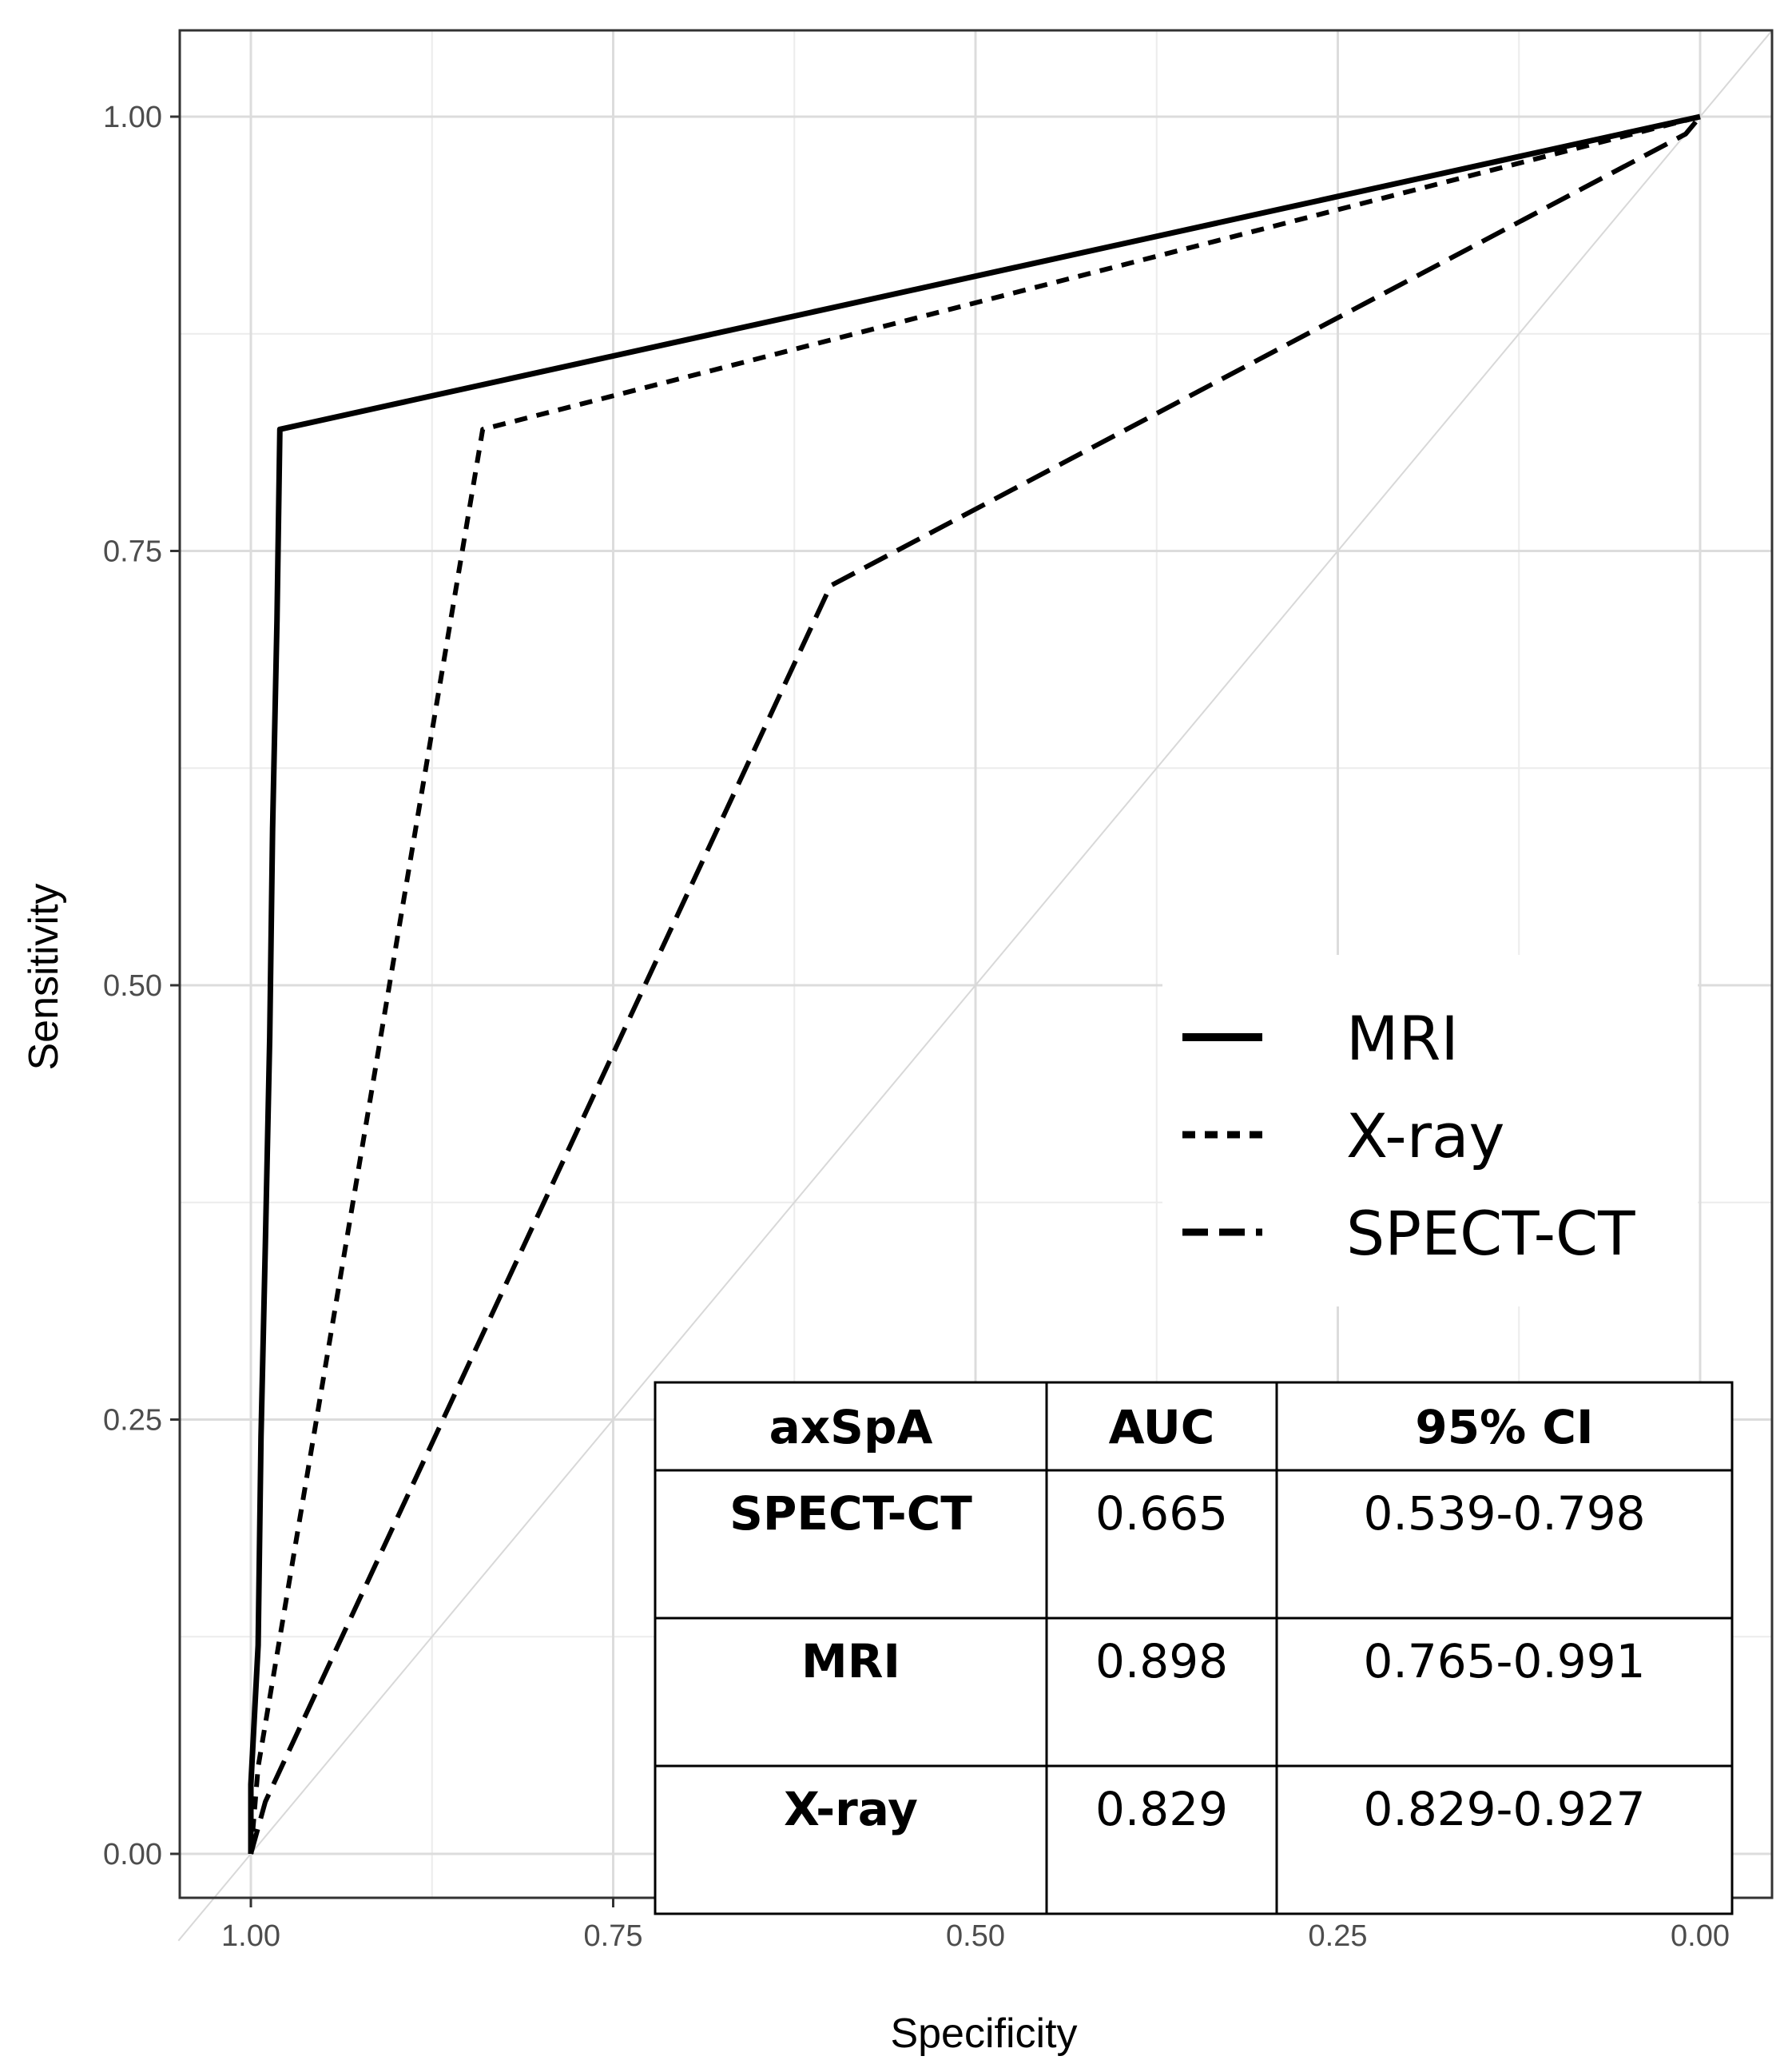  Describe the element at coordinates (1504, 1809) in the screenshot. I see `table-cell: 0.829-0.927` at that location.